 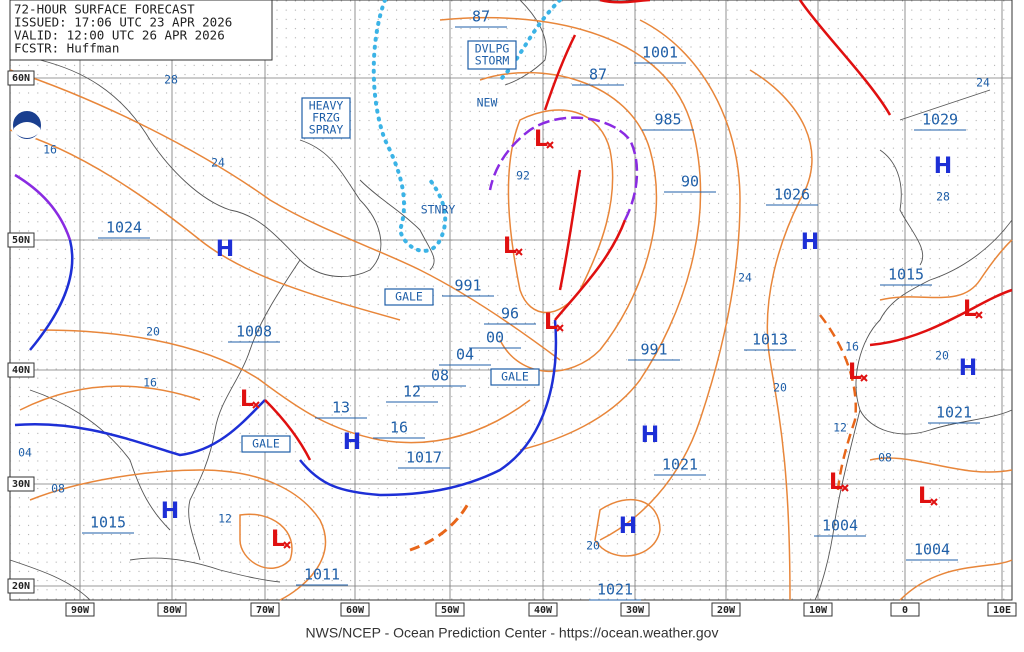 What do you see at coordinates (326, 106) in the screenshot?
I see `boxed-label-line: HEAVY` at bounding box center [326, 106].